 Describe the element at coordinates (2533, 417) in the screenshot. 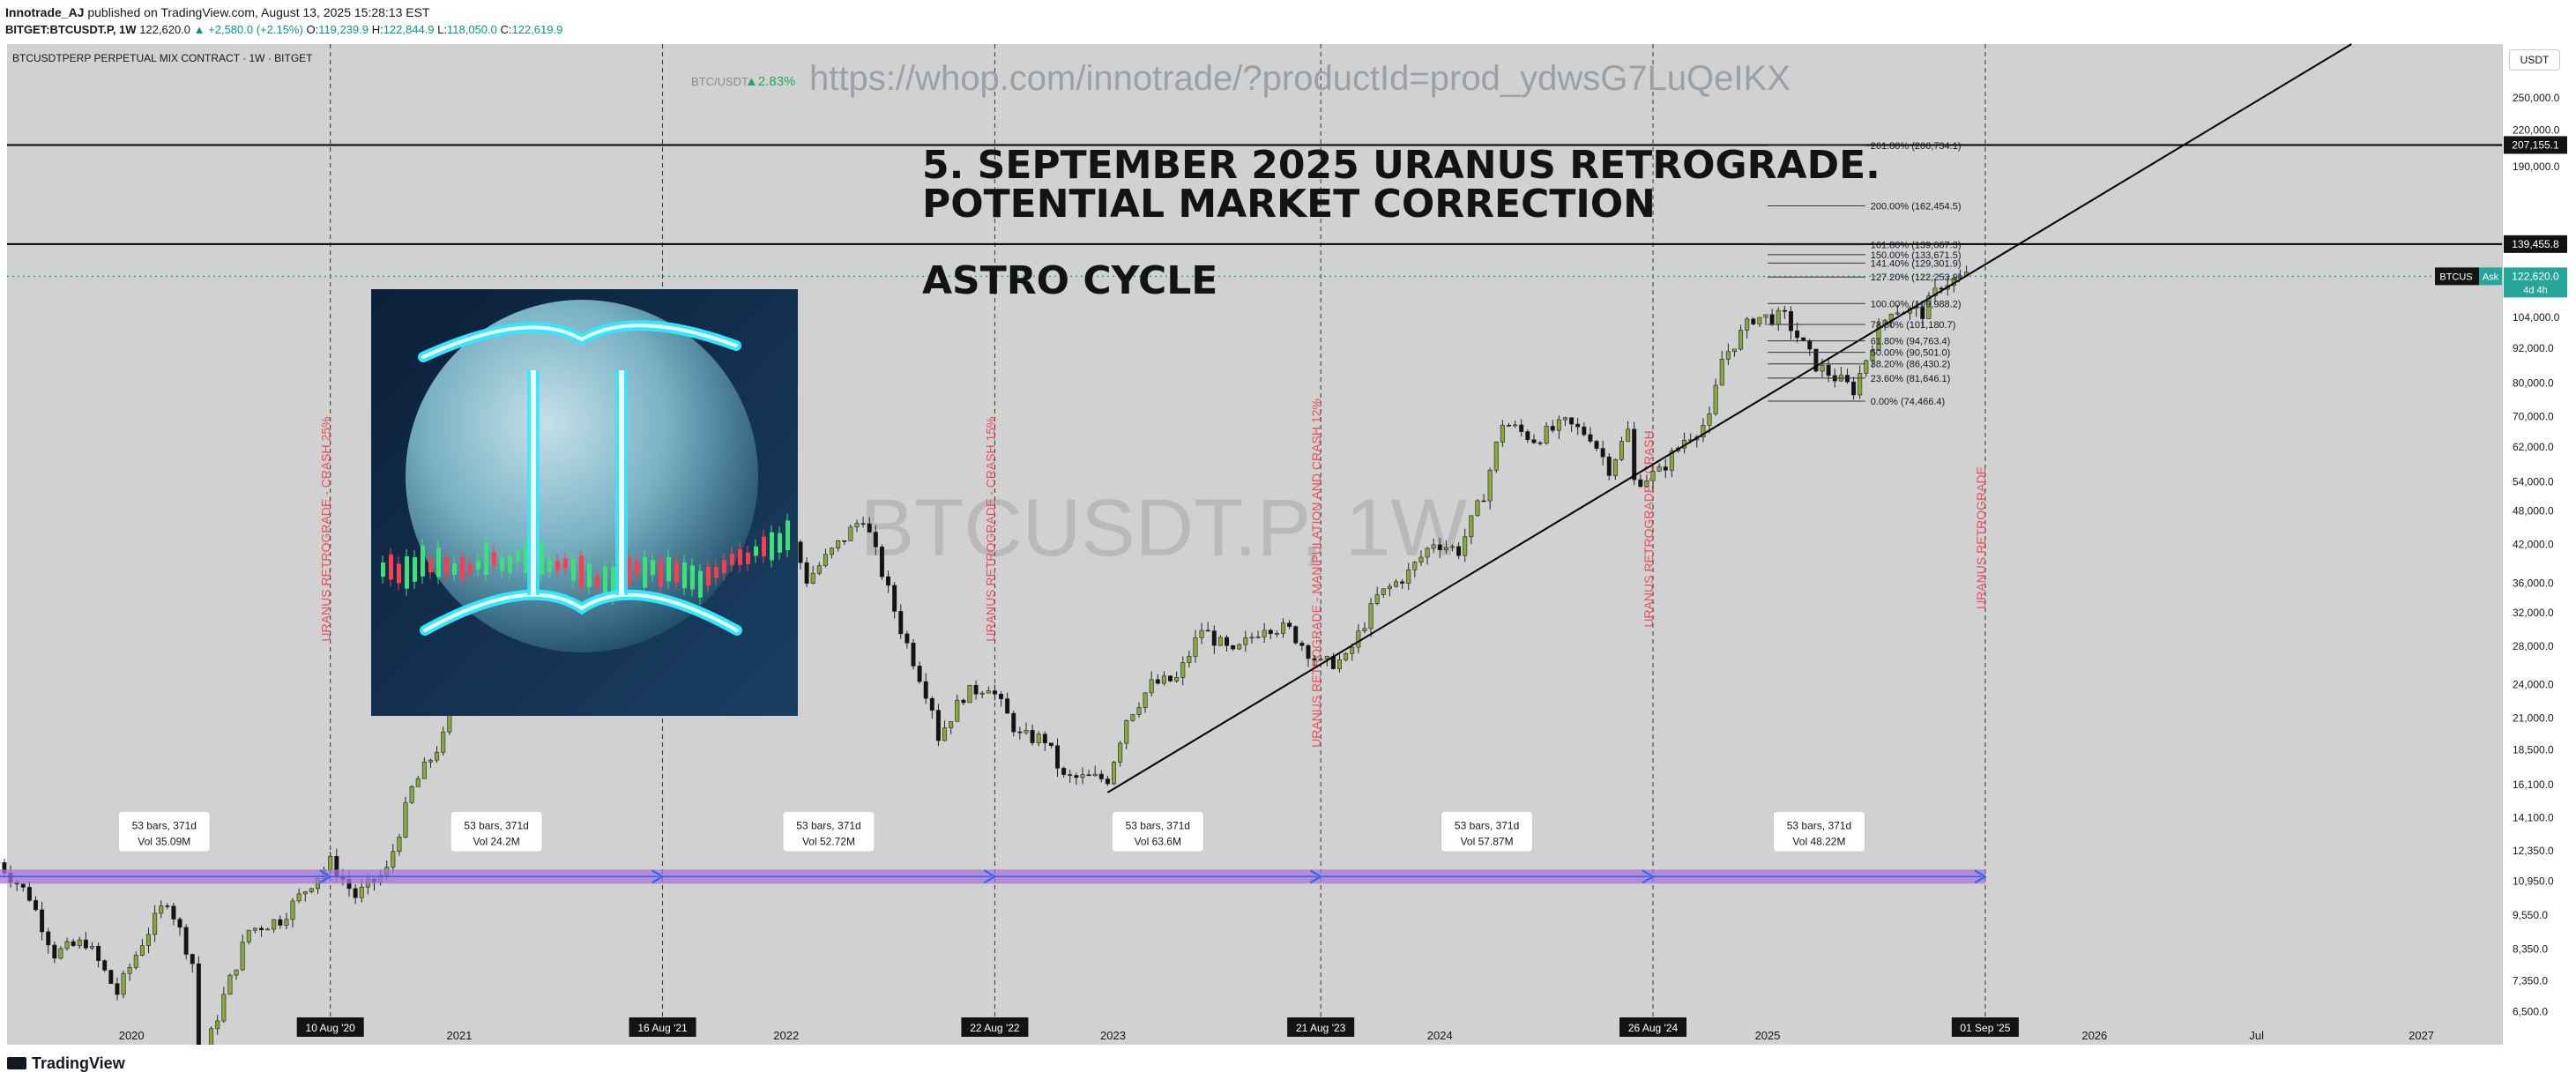

I see `price-axis-tick: 70,000.0` at that location.